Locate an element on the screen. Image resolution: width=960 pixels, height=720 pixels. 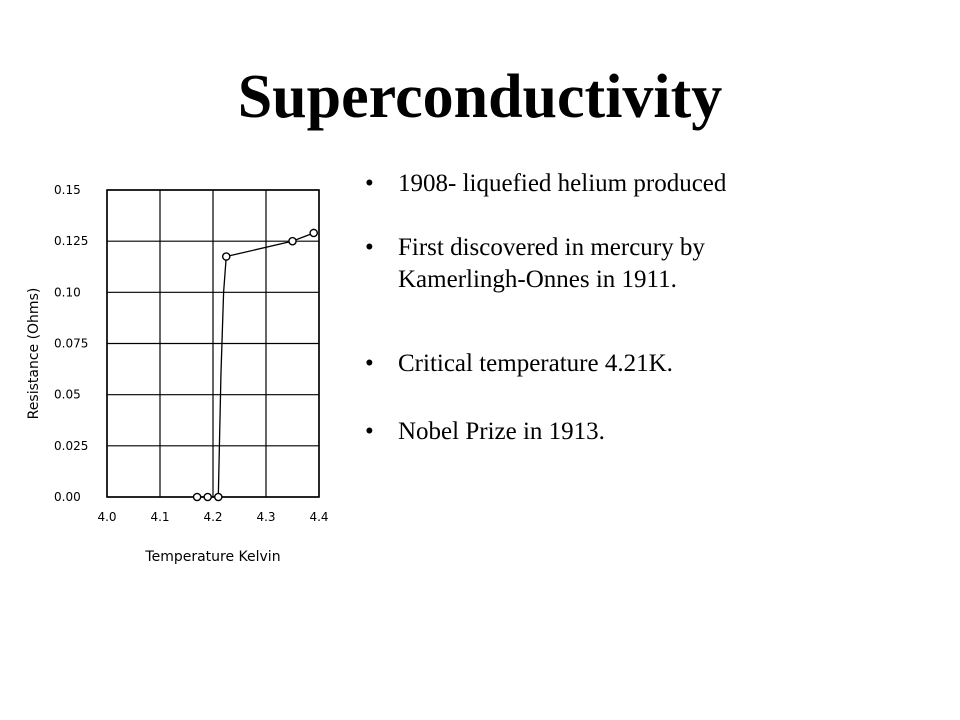
y-axis-label: Resistance (Ohms) is located at coordinates (34, 354).